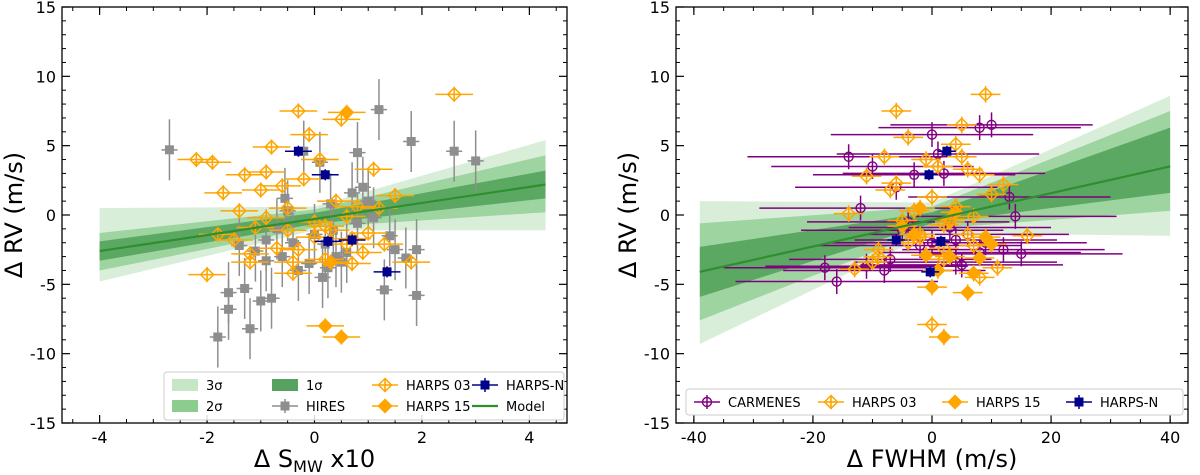 The height and width of the screenshot is (475, 1200). Describe the element at coordinates (422, 437) in the screenshot. I see `x-tick-label: 2` at that location.